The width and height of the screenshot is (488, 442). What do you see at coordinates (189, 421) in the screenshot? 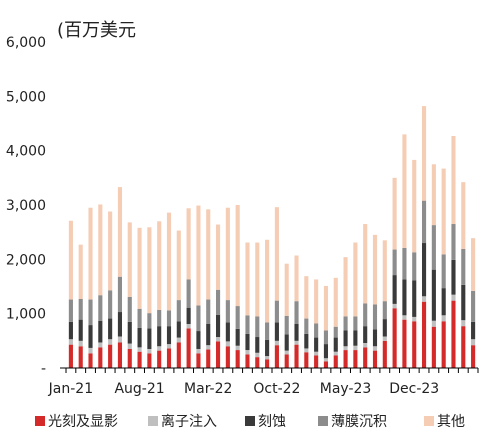
I see `legend-label: 离子注入` at bounding box center [189, 421].